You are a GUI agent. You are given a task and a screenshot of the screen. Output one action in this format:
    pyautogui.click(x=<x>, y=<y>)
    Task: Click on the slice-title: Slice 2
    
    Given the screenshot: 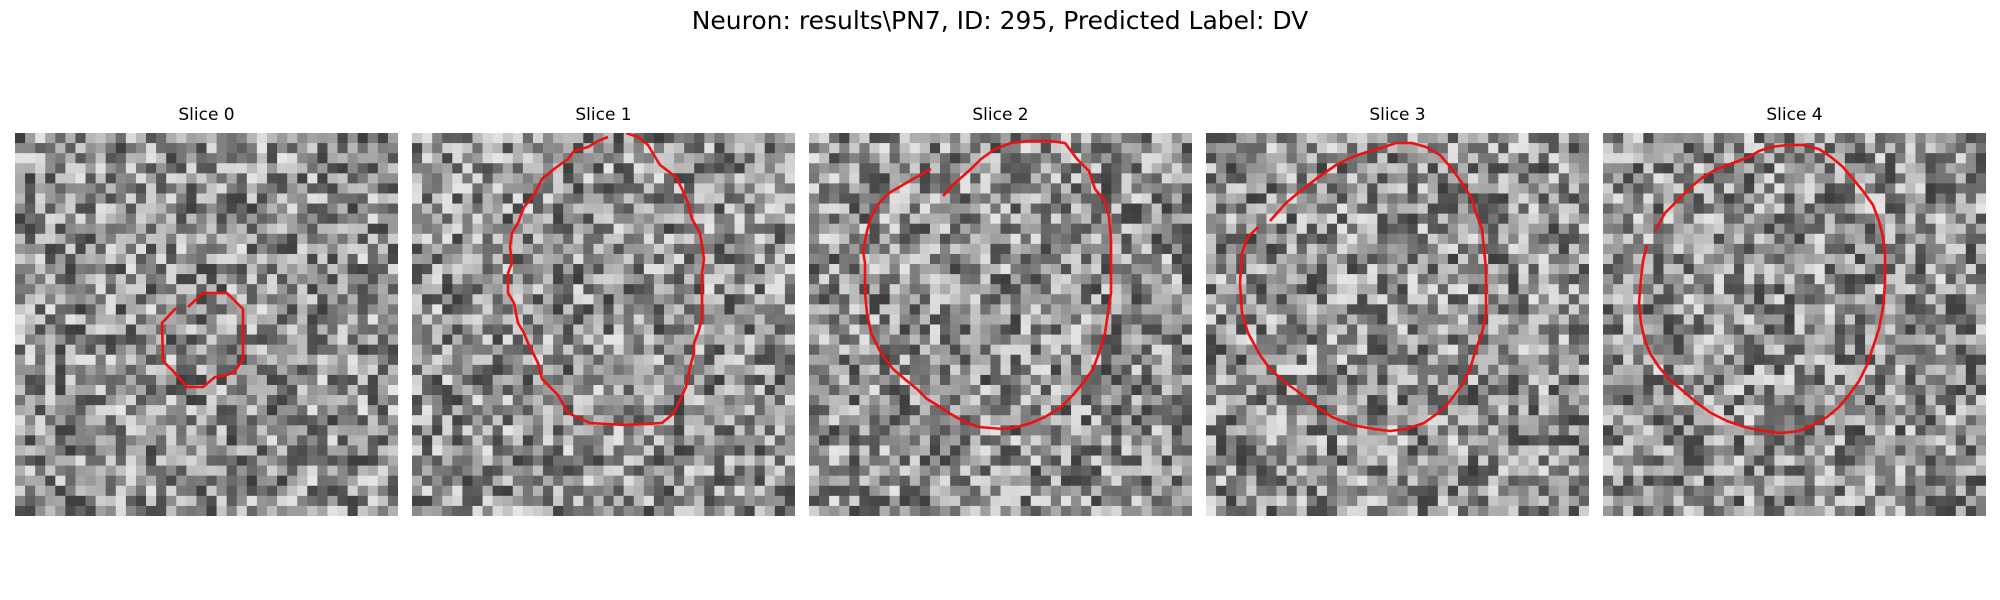 What is the action you would take?
    pyautogui.click(x=1000, y=115)
    